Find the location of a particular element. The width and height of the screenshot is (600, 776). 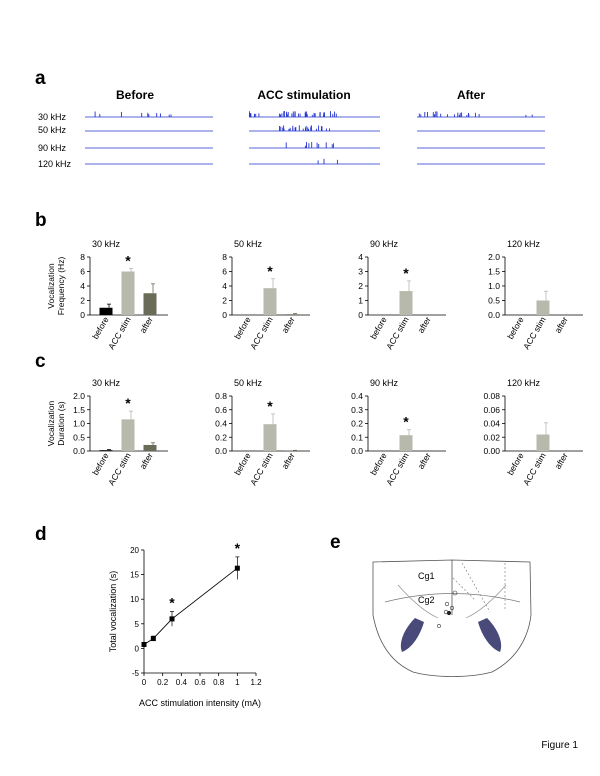

y-tick-label: 0.08 is located at coordinates (491, 396).